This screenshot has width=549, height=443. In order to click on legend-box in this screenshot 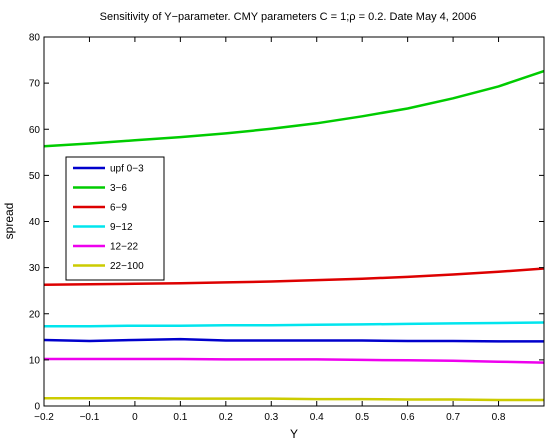, I will do `click(115, 218)`.